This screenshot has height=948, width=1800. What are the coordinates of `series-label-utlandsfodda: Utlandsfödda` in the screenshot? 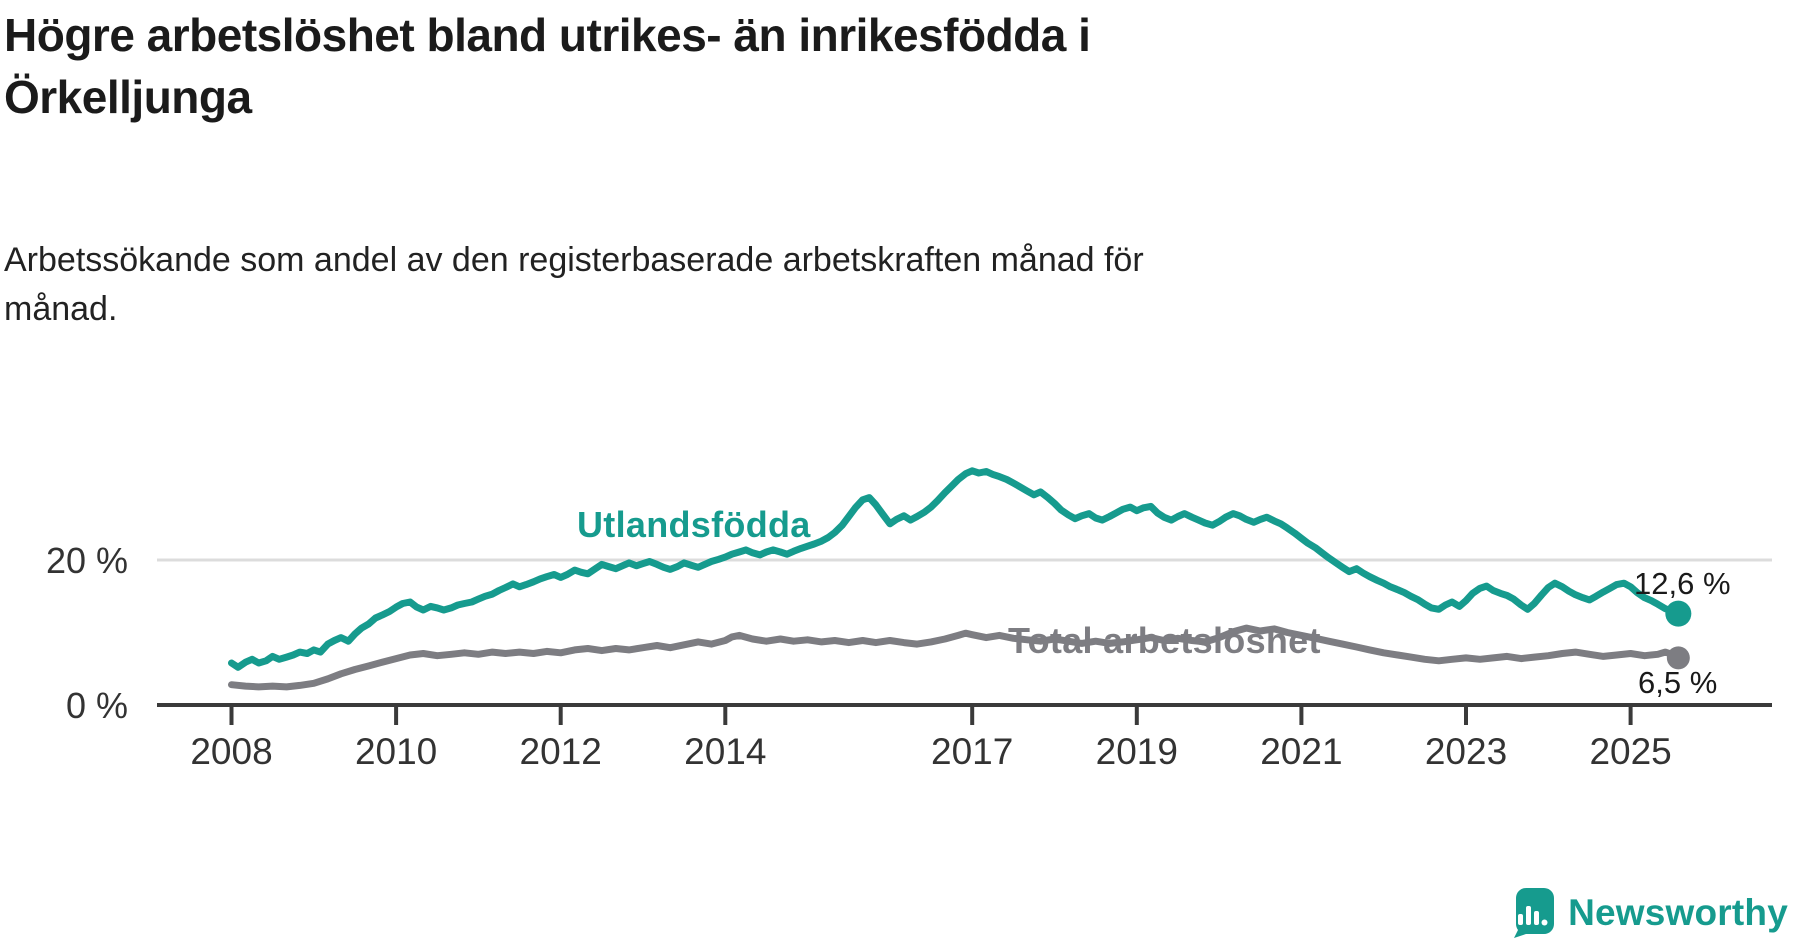 It's located at (694, 524).